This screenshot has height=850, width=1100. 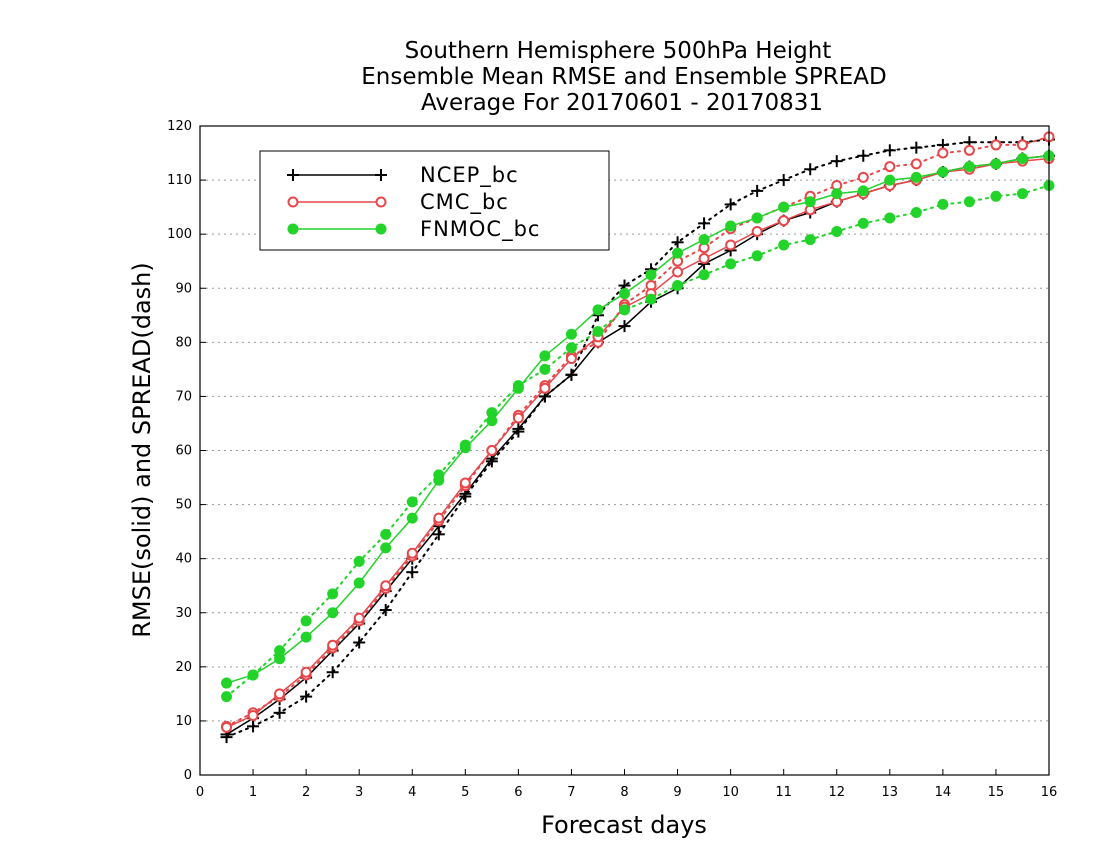 I want to click on y-axis-label: RMSE(solid) and SPREAD(dash), so click(x=142, y=450).